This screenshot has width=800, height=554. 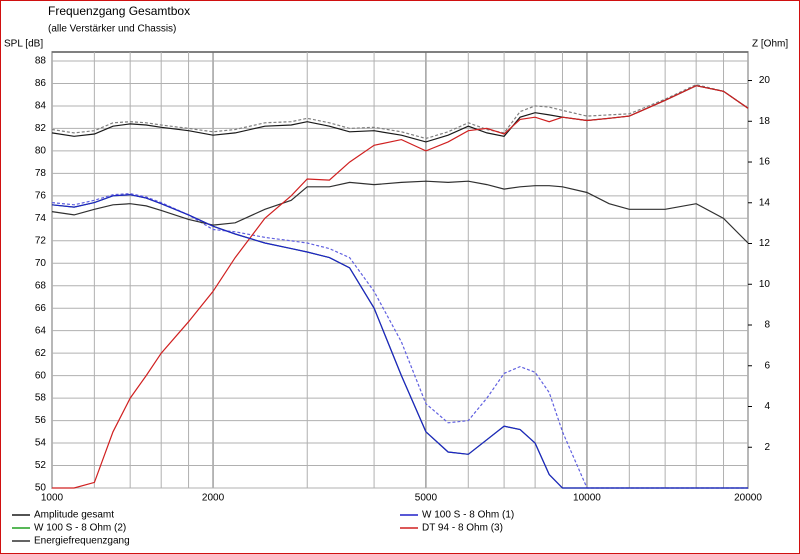 What do you see at coordinates (41, 240) in the screenshot?
I see `y-tick-label: 72` at bounding box center [41, 240].